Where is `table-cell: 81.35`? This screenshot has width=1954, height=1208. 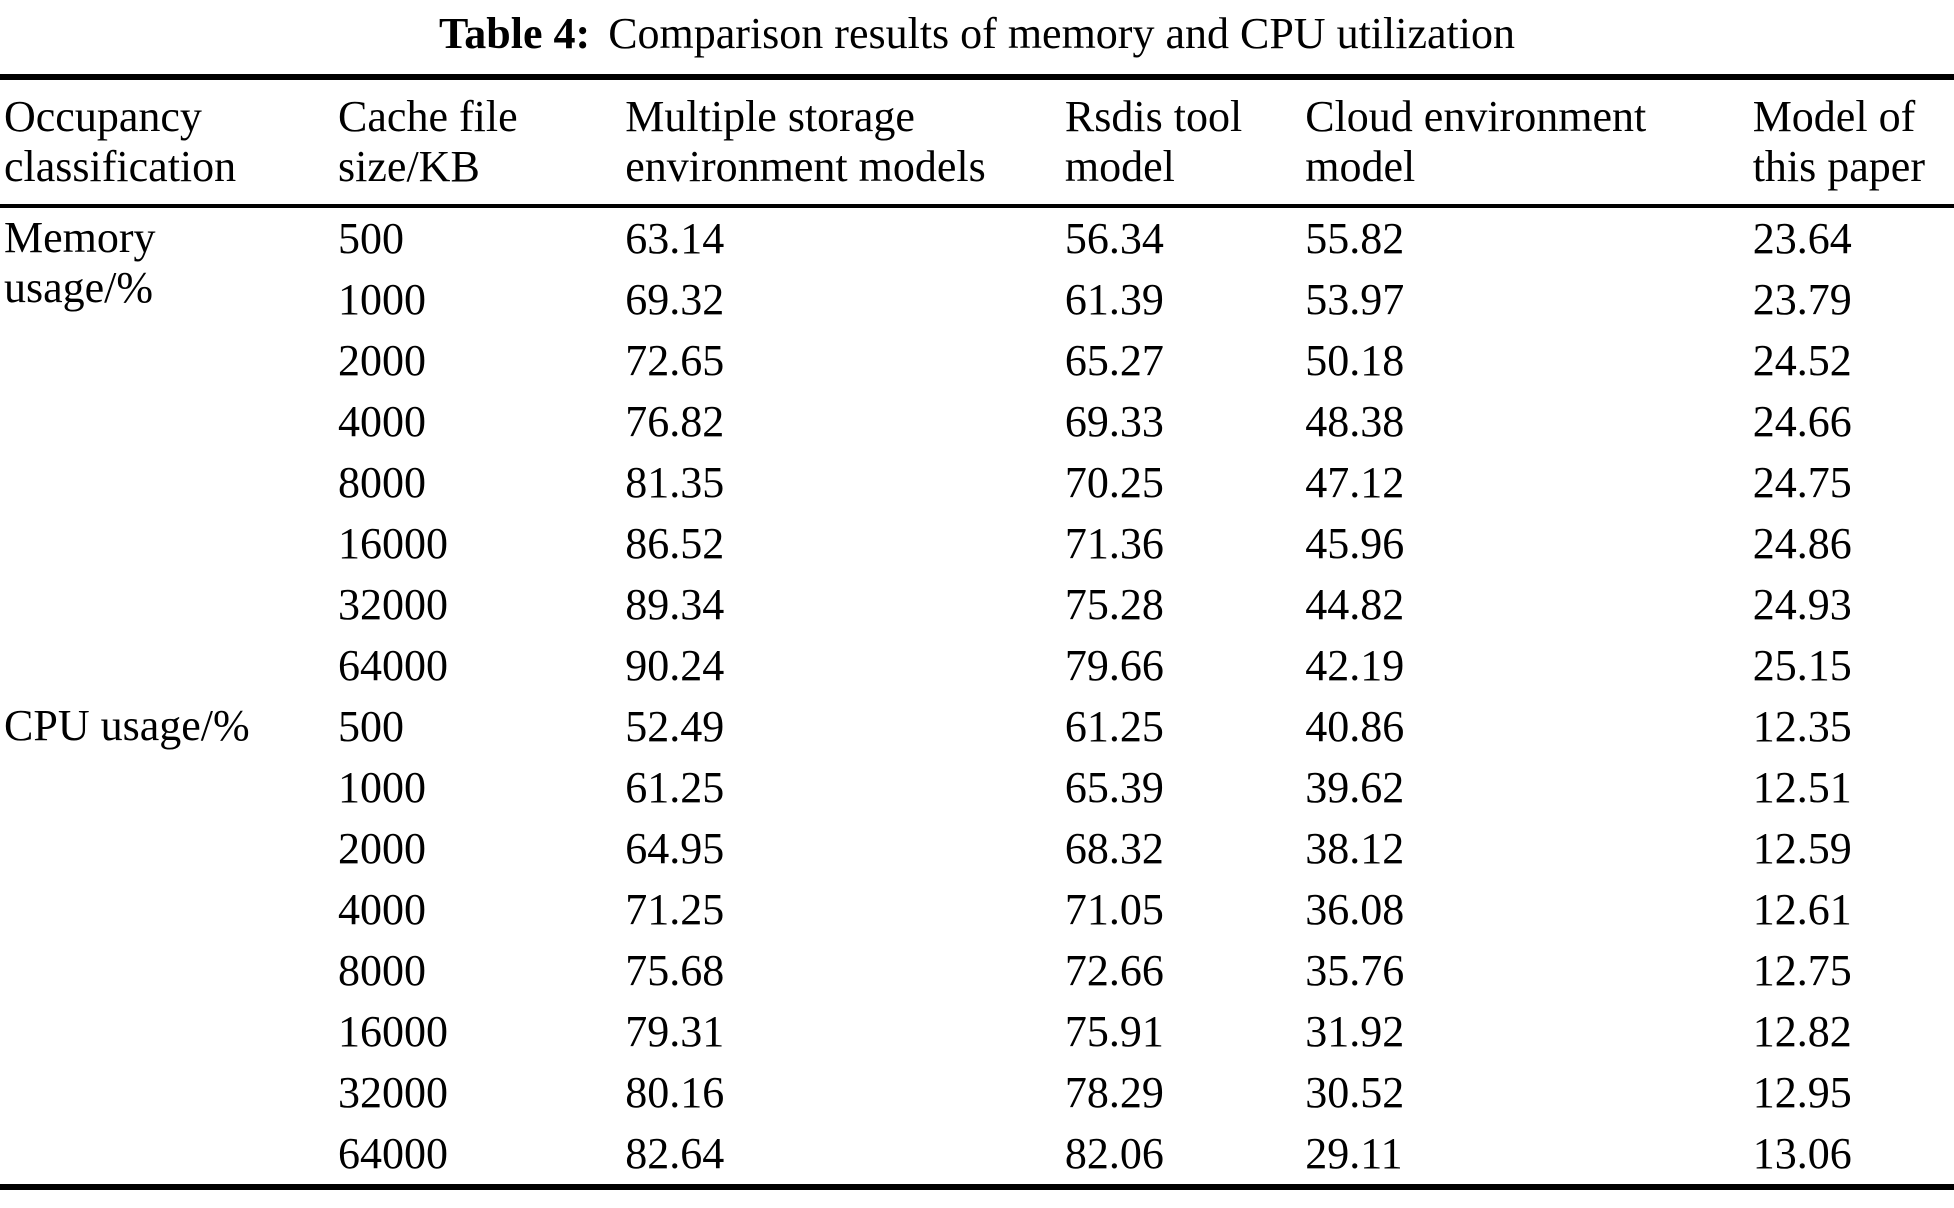 table-cell: 81.35 is located at coordinates (675, 482).